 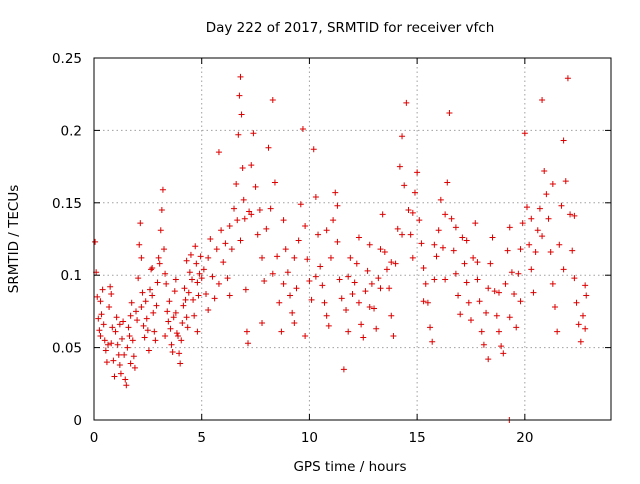 What do you see at coordinates (14, 239) in the screenshot?
I see `y-axis-label: SRMTID / TECUs` at bounding box center [14, 239].